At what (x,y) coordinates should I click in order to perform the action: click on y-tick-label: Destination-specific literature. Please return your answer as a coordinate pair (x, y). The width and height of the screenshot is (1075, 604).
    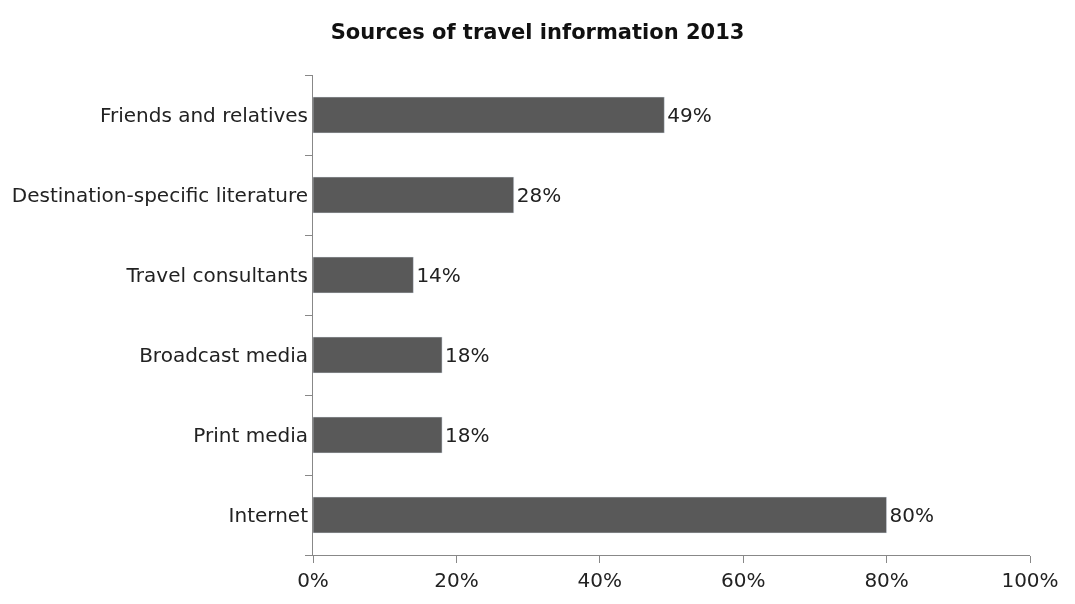
    Looking at the image, I should click on (159, 195).